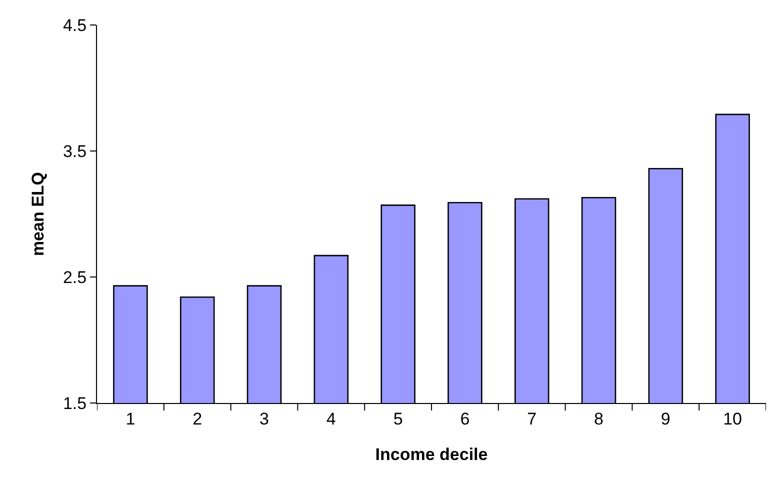 This screenshot has width=772, height=487. What do you see at coordinates (197, 418) in the screenshot?
I see `x-tick-label: 2` at bounding box center [197, 418].